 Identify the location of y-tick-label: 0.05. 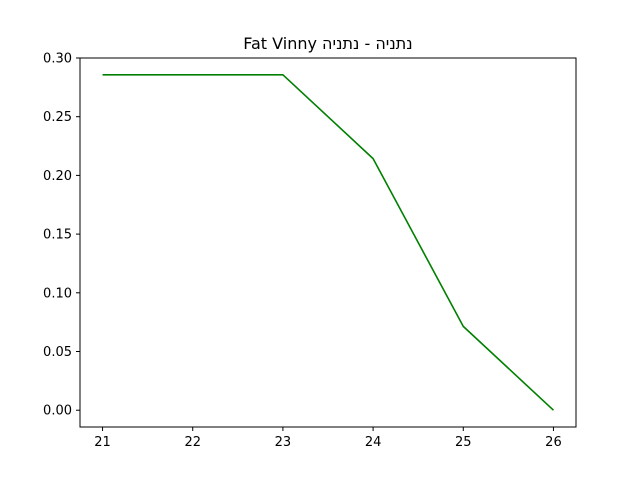
(57, 352).